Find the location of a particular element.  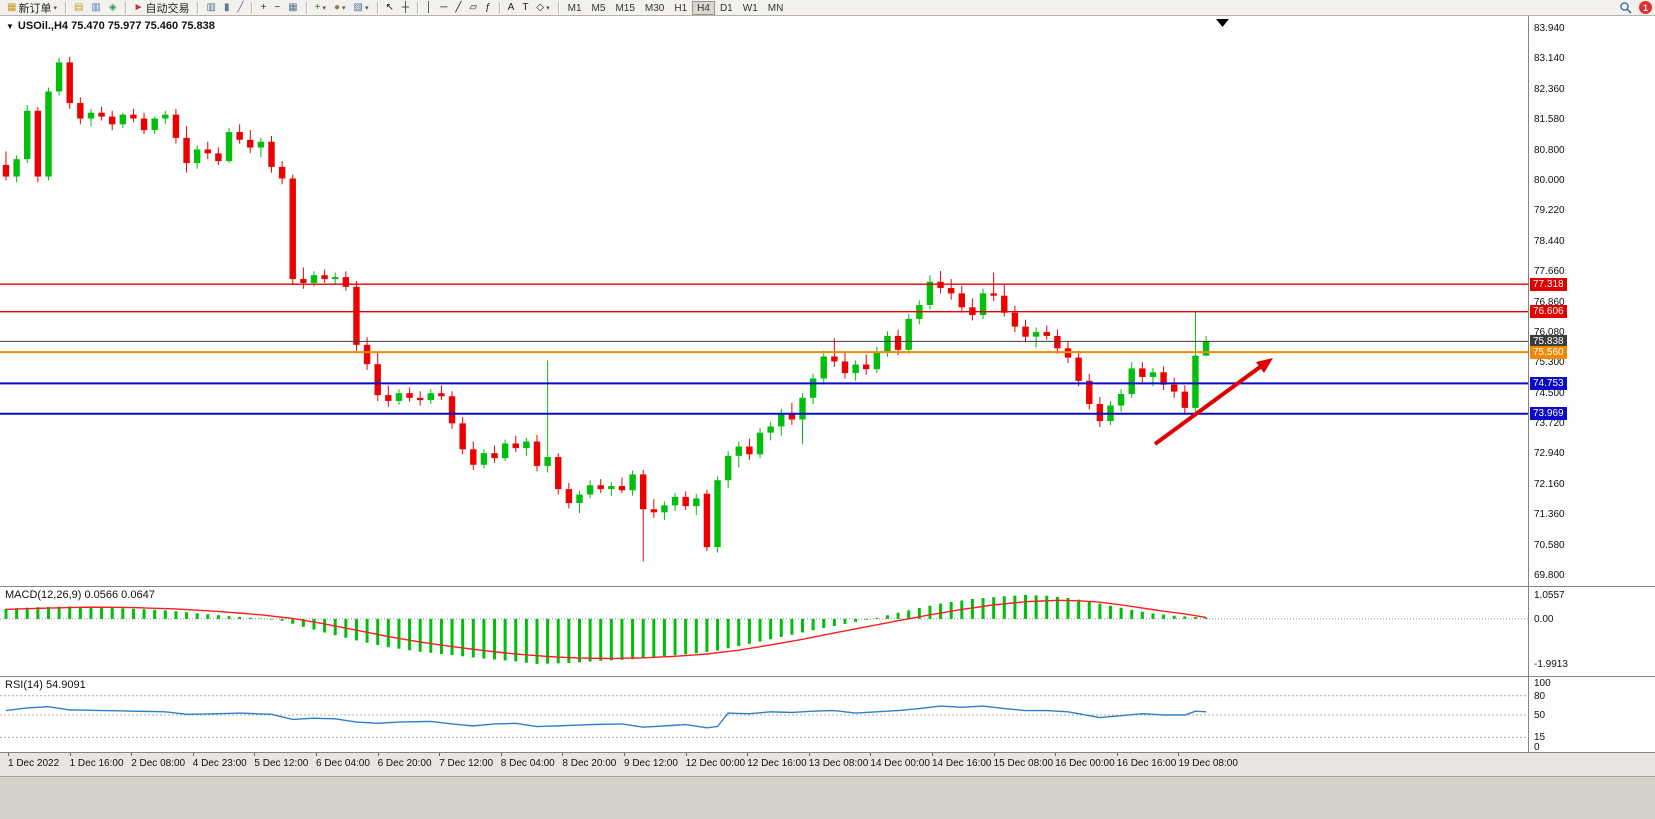

time-axis-label: 6 Dec 20:00 is located at coordinates (404, 763).